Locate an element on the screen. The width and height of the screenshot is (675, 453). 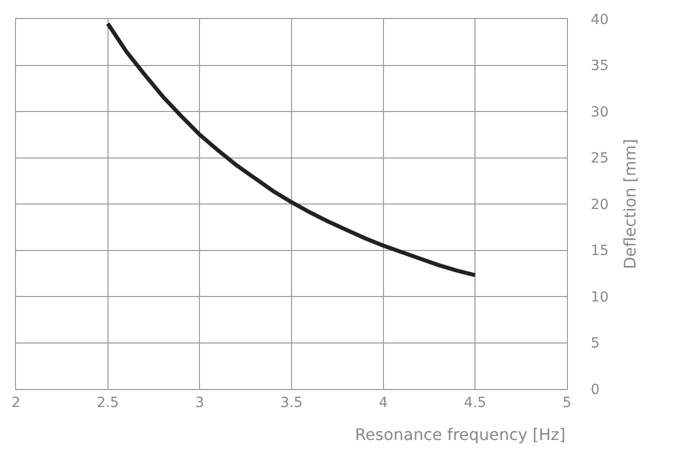
y-tick-label: 15 is located at coordinates (599, 251).